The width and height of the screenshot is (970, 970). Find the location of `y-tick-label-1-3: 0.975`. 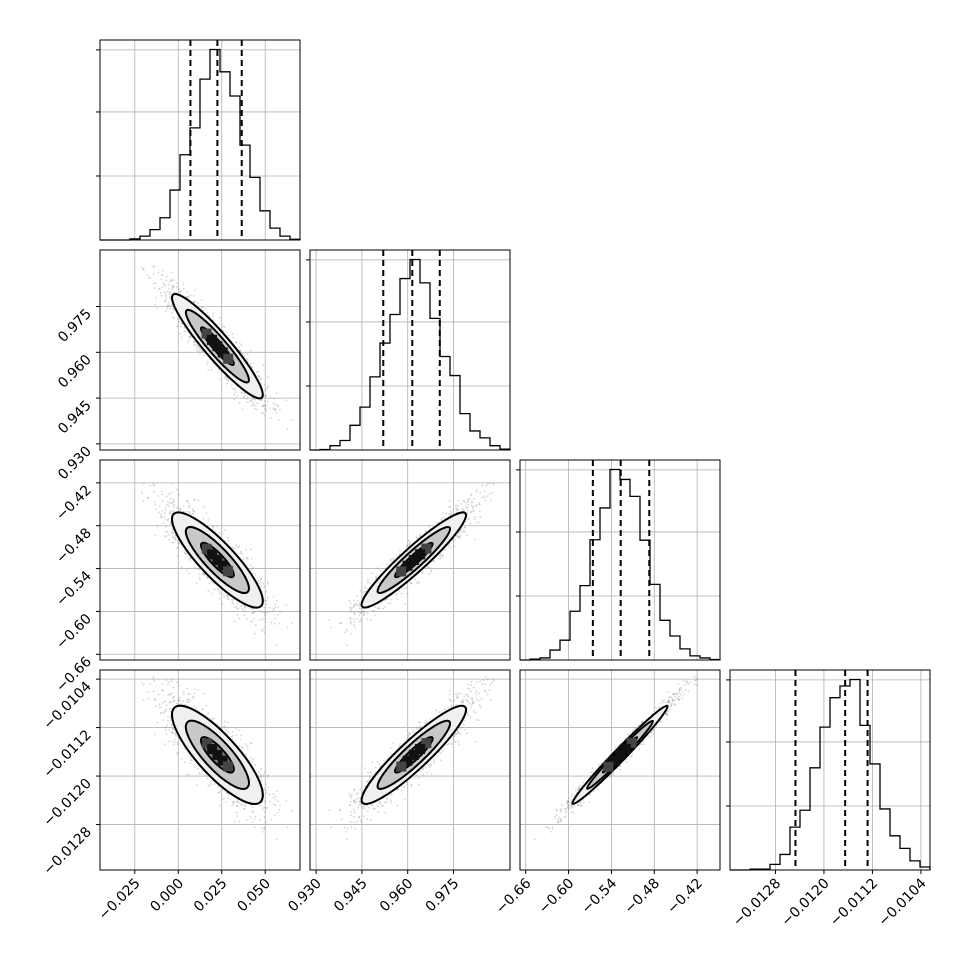

y-tick-label-1-3: 0.975 is located at coordinates (75, 326).